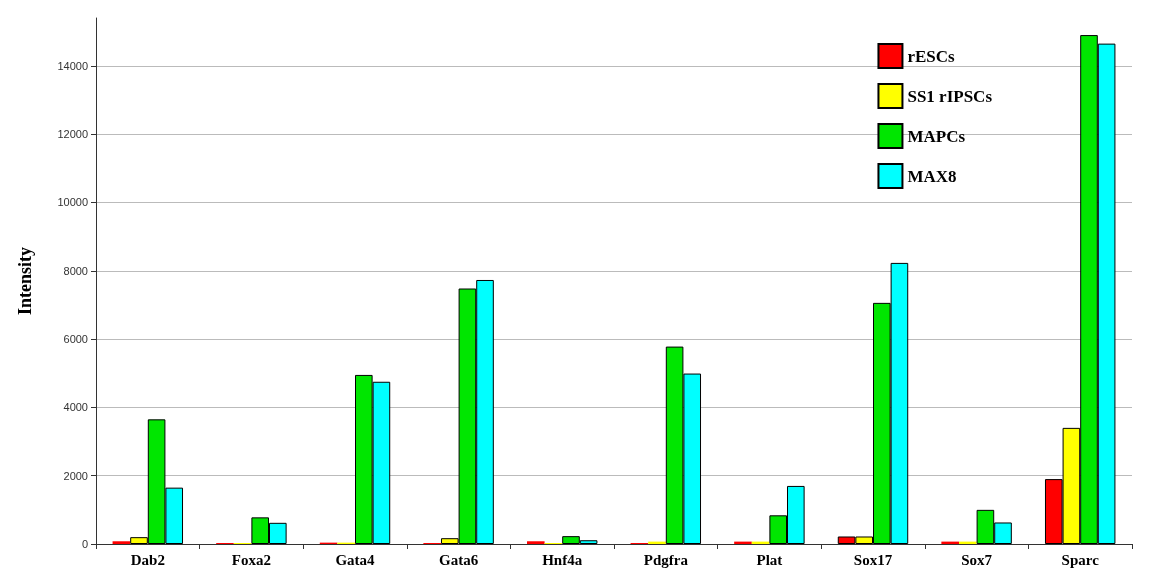 The height and width of the screenshot is (588, 1155). What do you see at coordinates (873, 559) in the screenshot?
I see `x-tick-label: Sox17` at bounding box center [873, 559].